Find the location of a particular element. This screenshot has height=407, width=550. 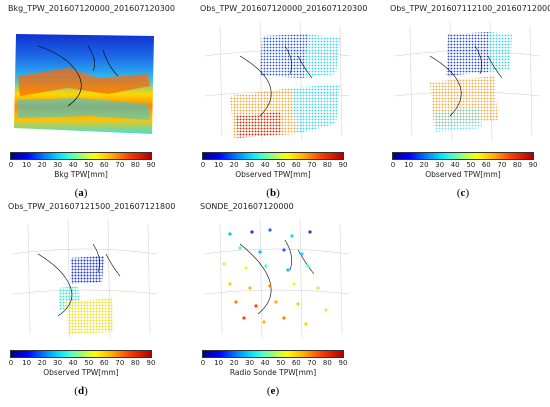

panel-title: Bkg_TPW_201607120000_201607120300 is located at coordinates (91, 8).